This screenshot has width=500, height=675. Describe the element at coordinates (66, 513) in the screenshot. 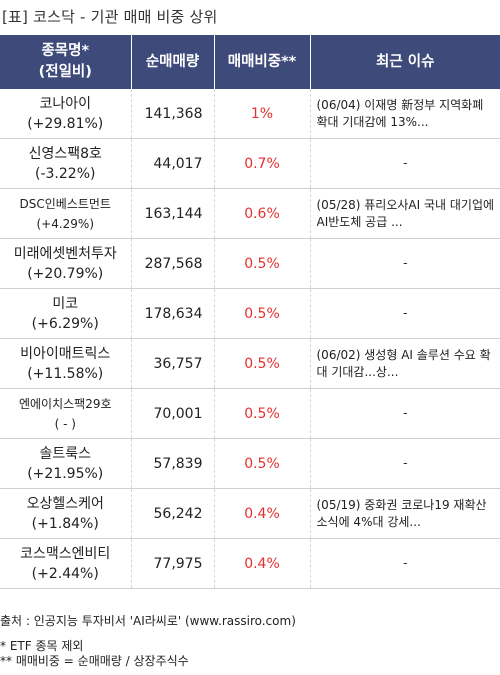

I see `stock-name-cell: 오상헬스케어 (+1.84%)` at that location.